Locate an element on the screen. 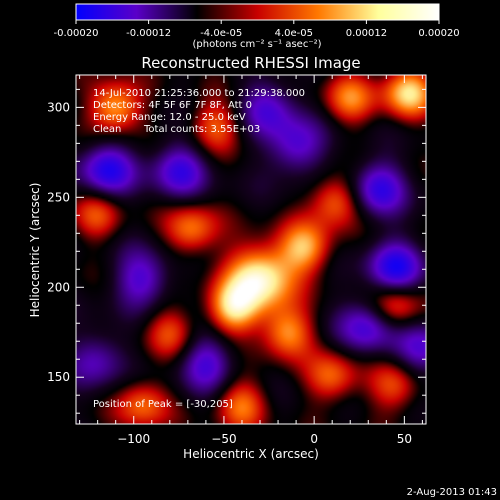 This screenshot has height=500, width=500. x-tick-label: −100 is located at coordinates (133, 439).